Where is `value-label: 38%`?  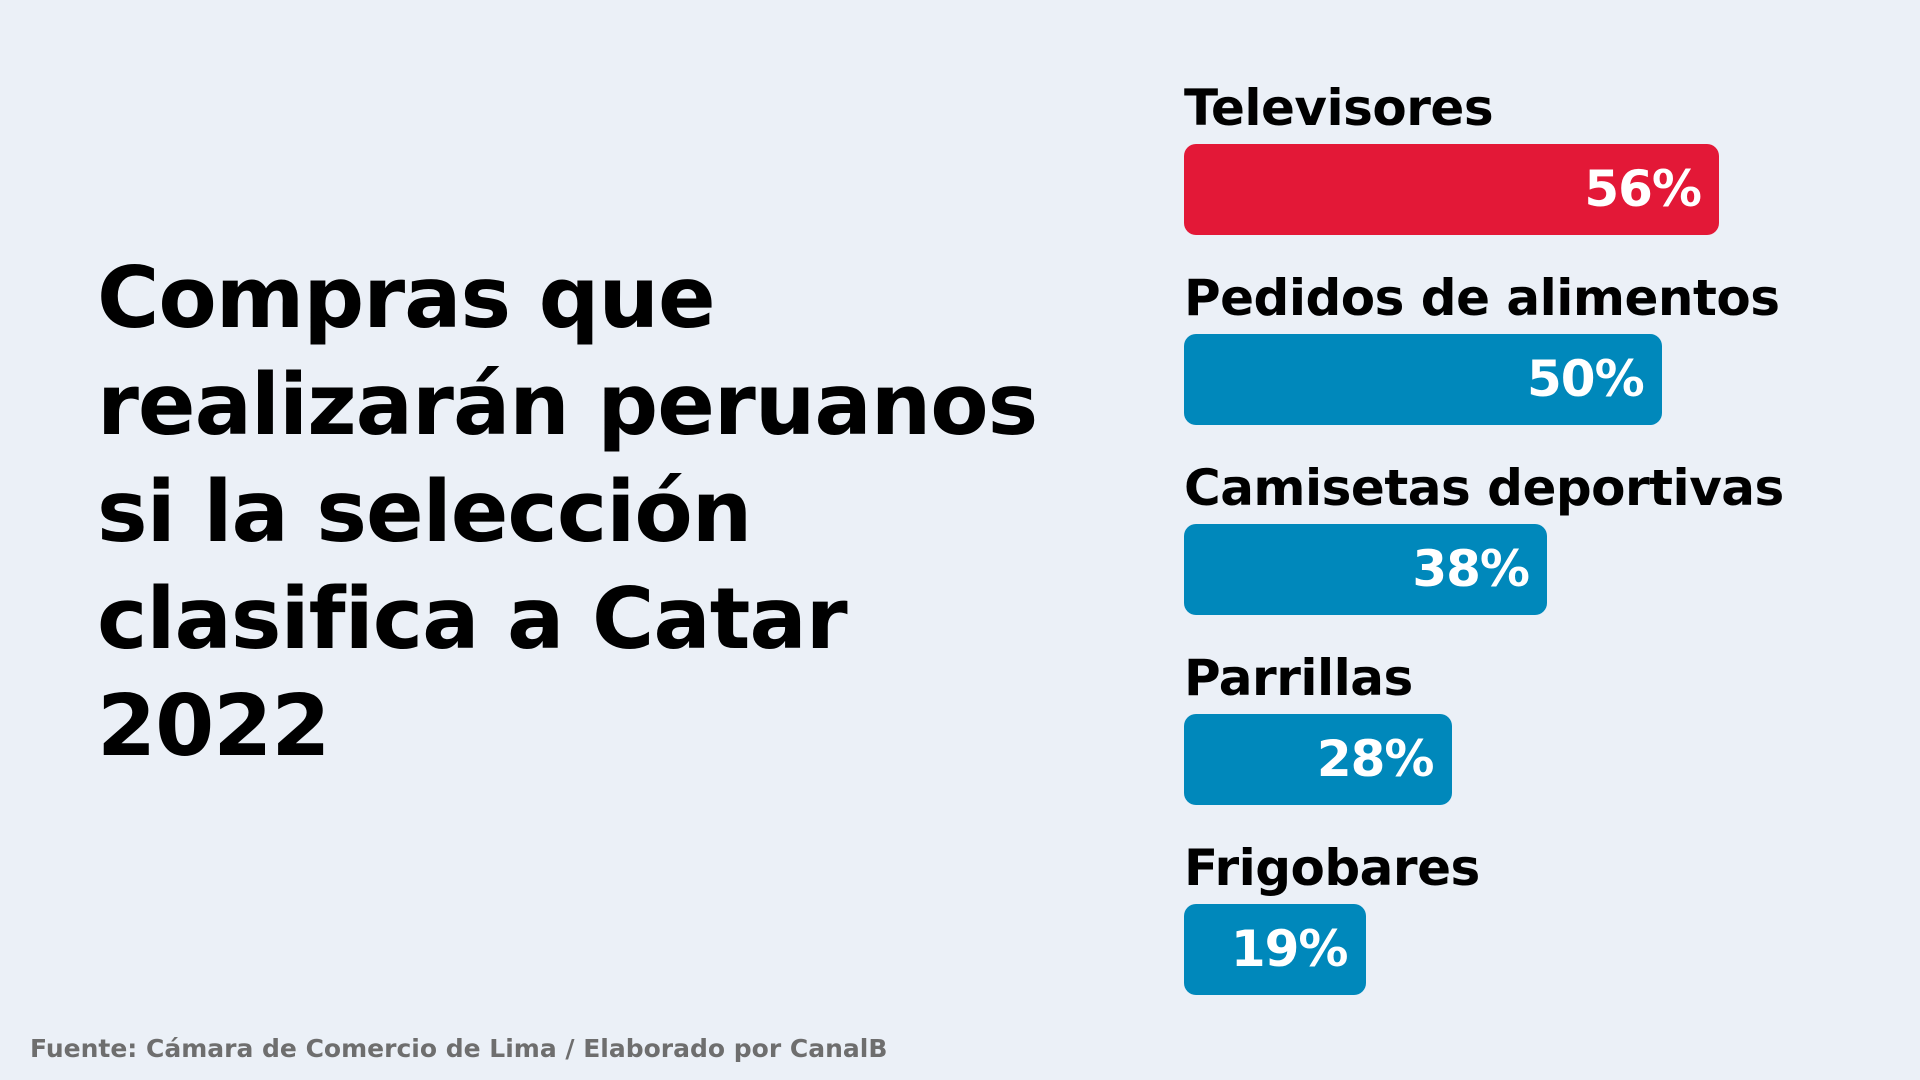 value-label: 38% is located at coordinates (1471, 569).